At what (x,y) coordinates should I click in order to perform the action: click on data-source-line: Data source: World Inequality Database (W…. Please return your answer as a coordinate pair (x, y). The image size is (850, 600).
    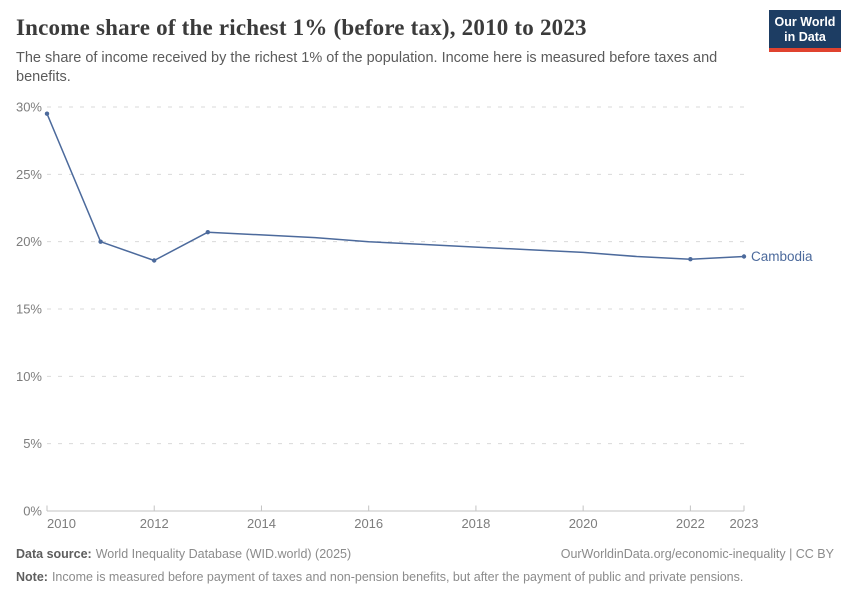
    Looking at the image, I should click on (183, 555).